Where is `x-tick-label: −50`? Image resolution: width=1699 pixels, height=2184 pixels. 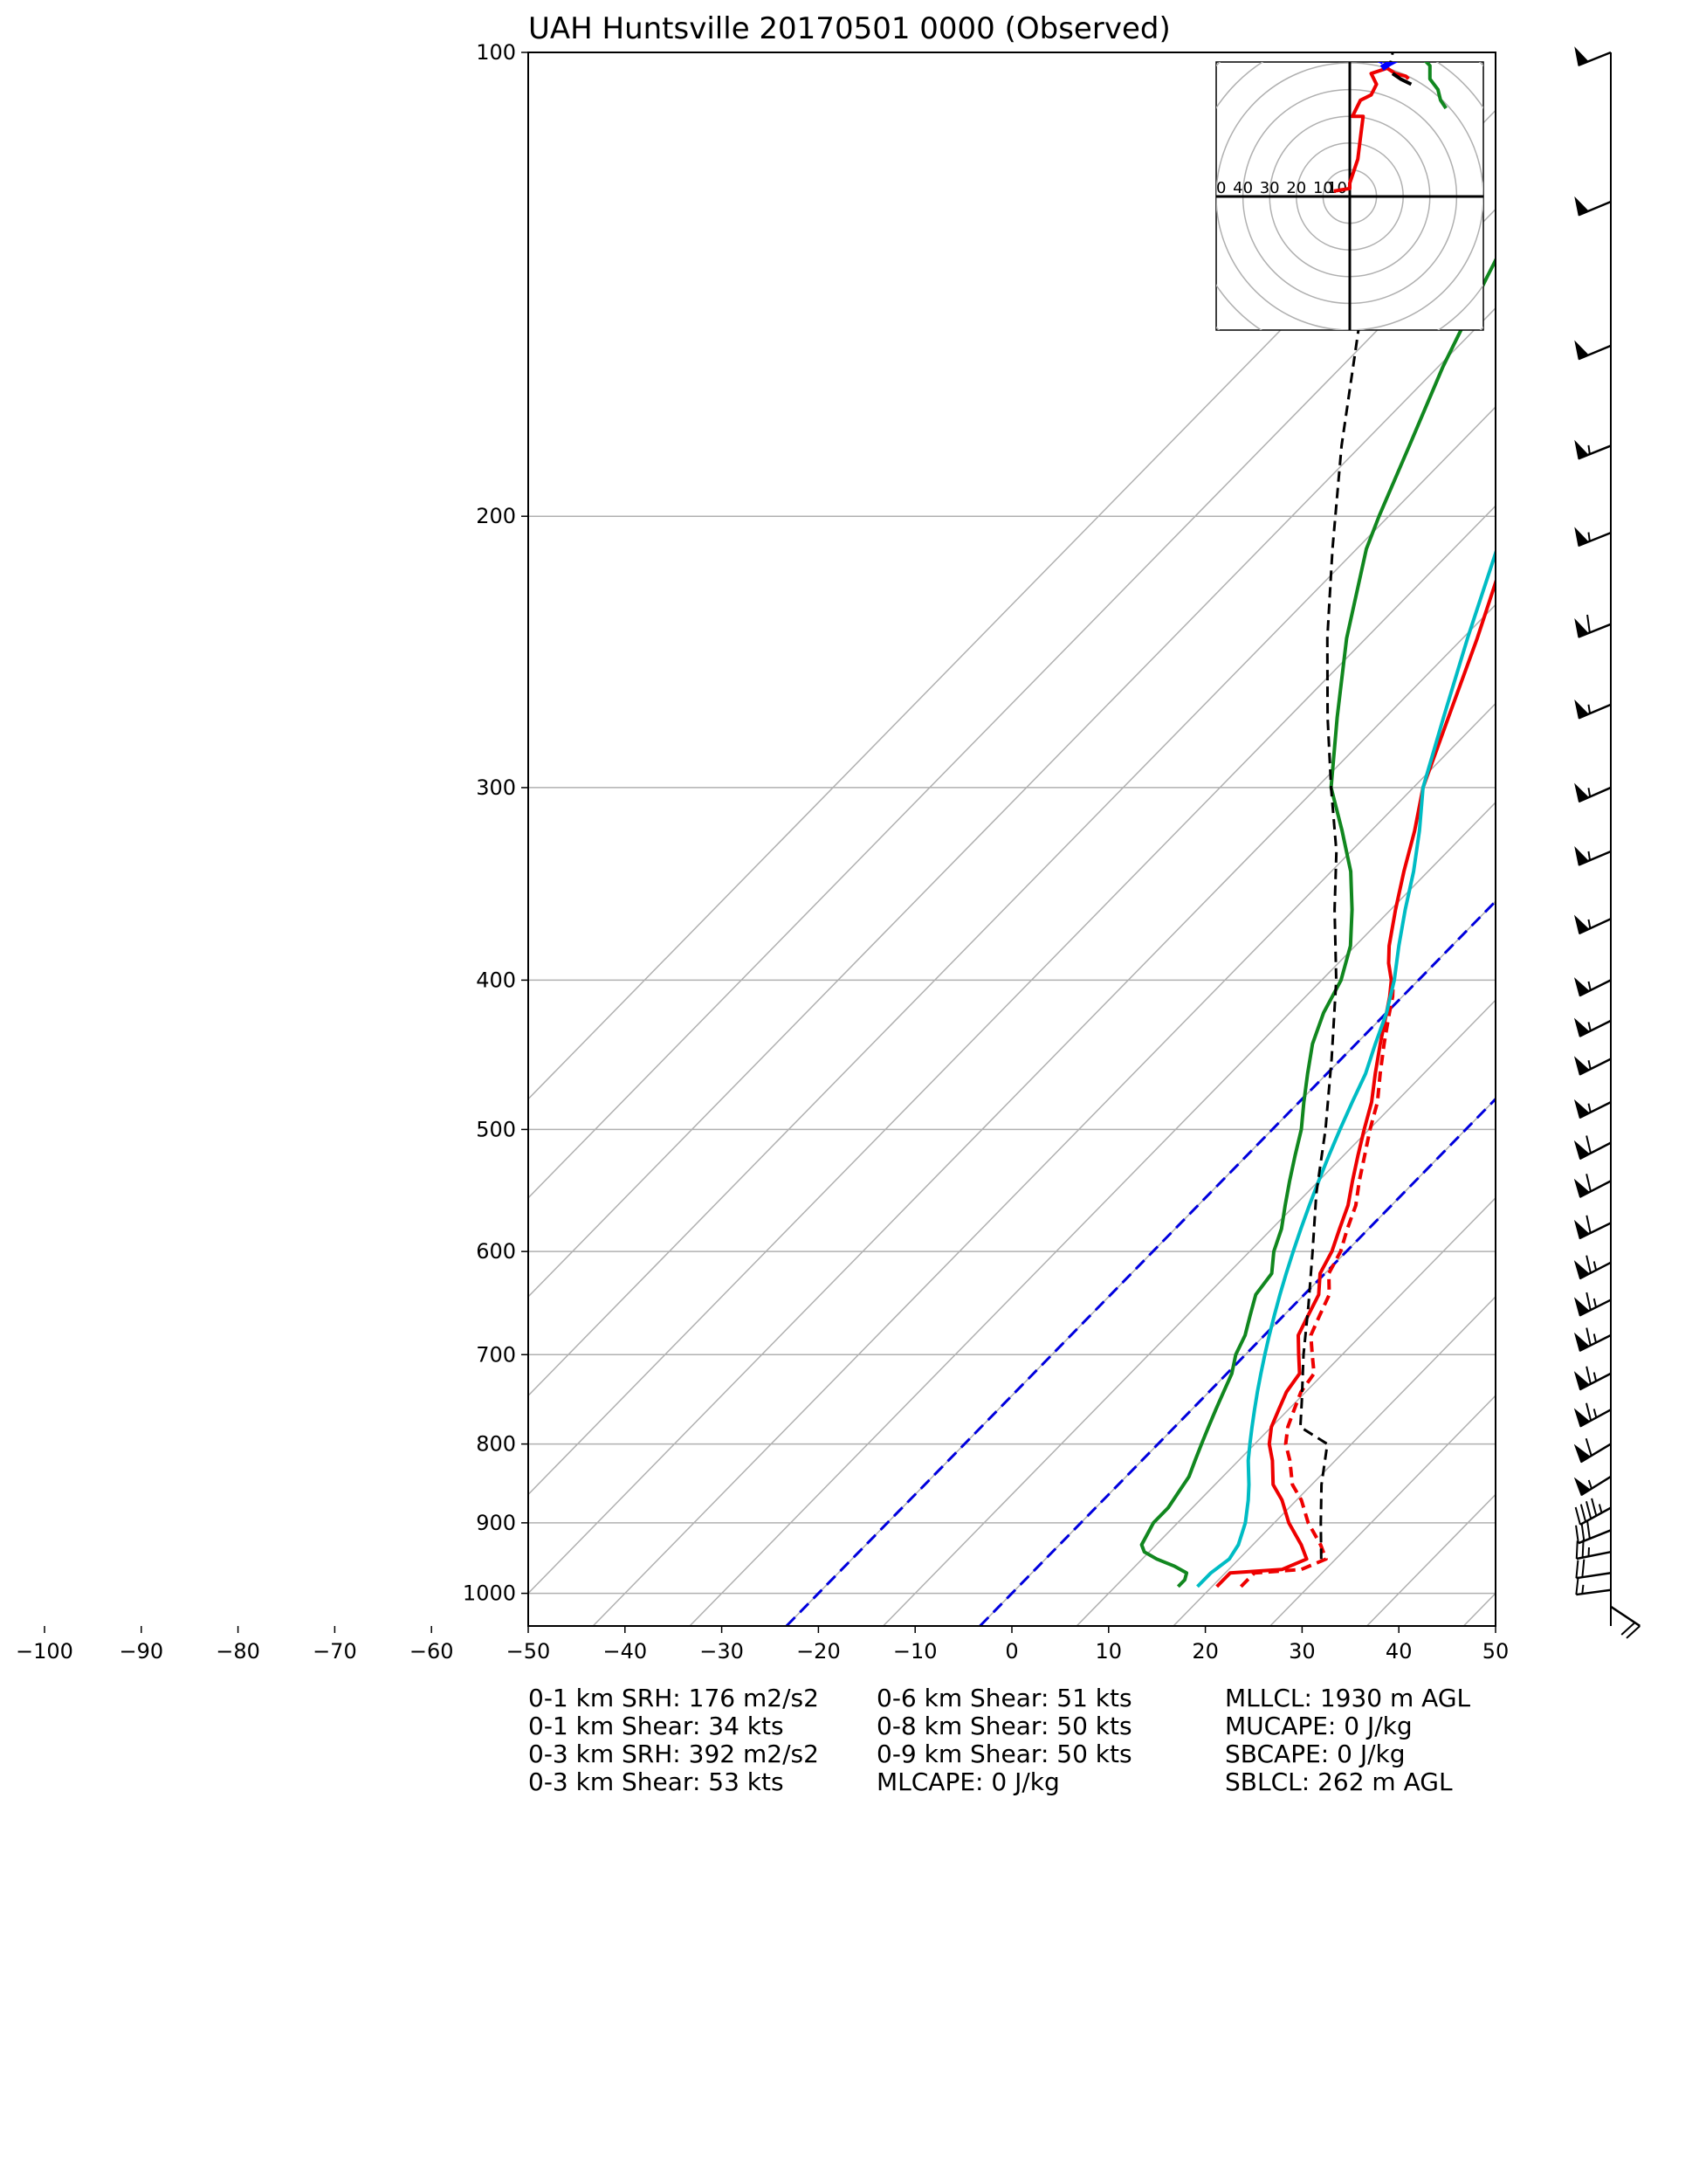 x-tick-label: −50 is located at coordinates (528, 1651).